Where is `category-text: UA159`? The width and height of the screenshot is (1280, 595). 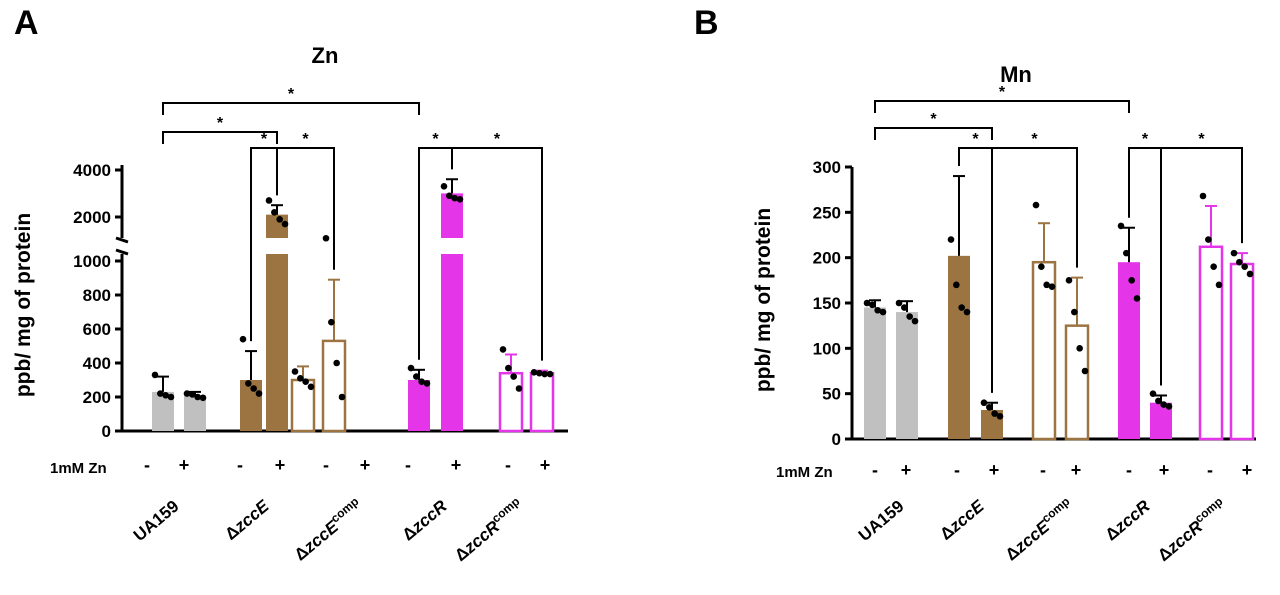 category-text: UA159 is located at coordinates (156, 521).